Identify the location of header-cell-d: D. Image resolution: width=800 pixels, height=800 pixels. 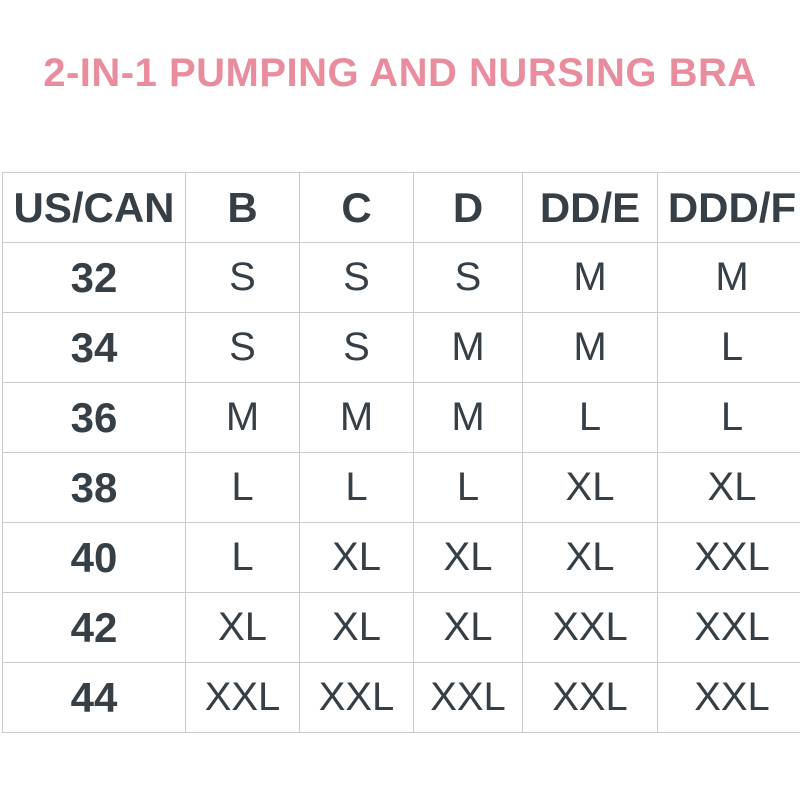
(468, 207).